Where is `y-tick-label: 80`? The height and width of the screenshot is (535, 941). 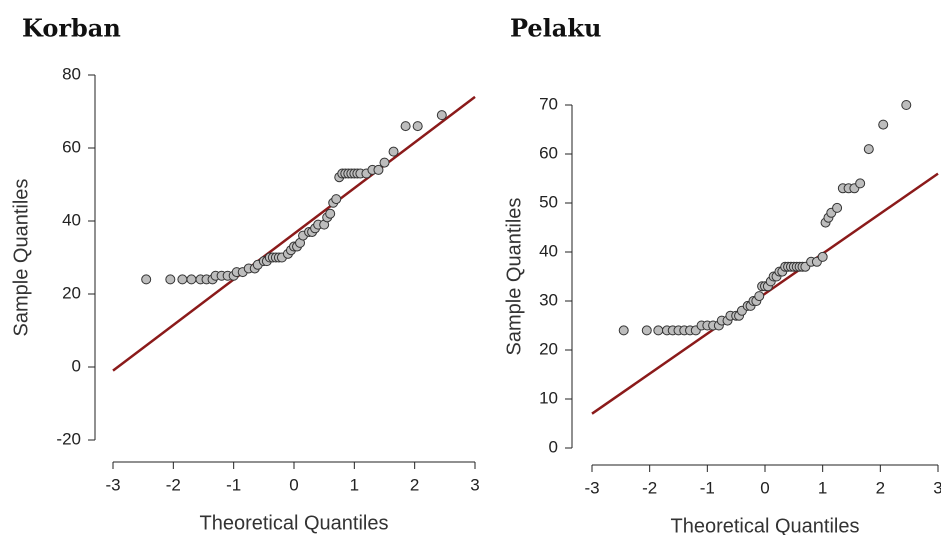 y-tick-label: 80 is located at coordinates (71, 73).